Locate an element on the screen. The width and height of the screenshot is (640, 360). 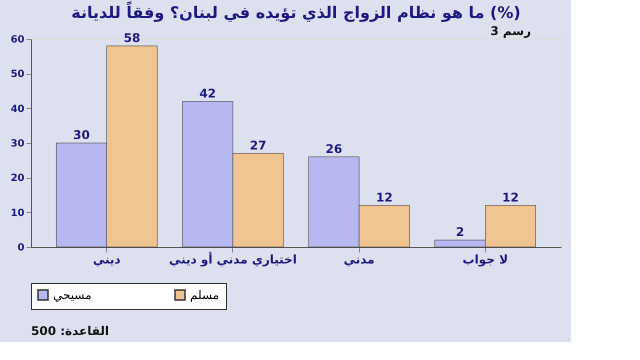
x-tick-label: اختياري مدني أو ديني is located at coordinates (233, 259).